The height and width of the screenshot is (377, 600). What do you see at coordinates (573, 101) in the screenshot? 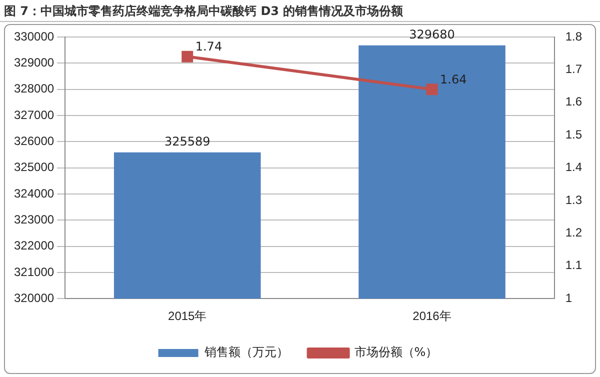
I see `y2-tick-label: 1.6` at bounding box center [573, 101].